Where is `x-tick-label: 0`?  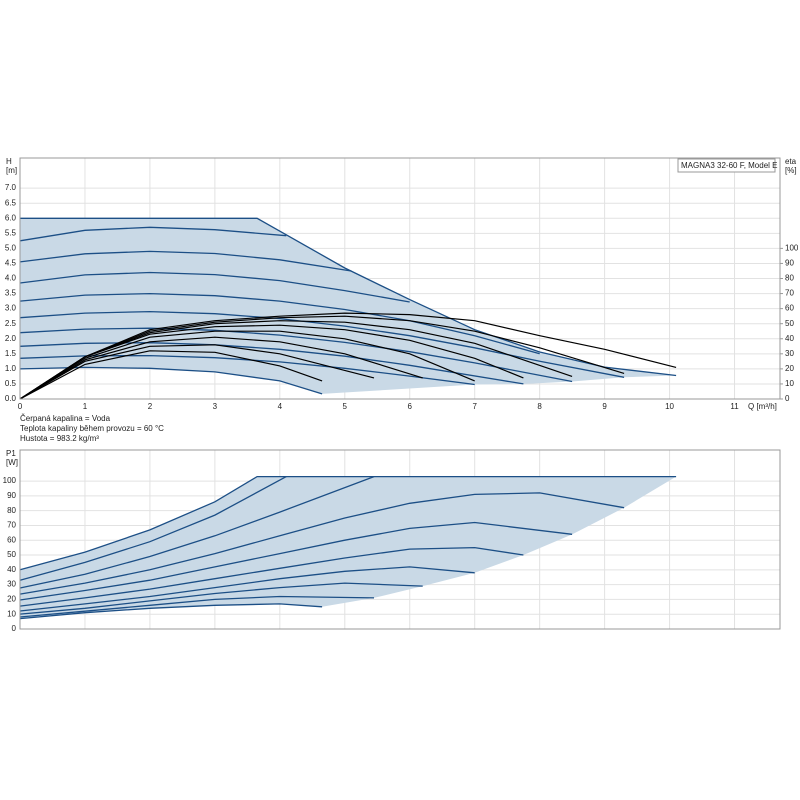
x-tick-label: 0 is located at coordinates (20, 406).